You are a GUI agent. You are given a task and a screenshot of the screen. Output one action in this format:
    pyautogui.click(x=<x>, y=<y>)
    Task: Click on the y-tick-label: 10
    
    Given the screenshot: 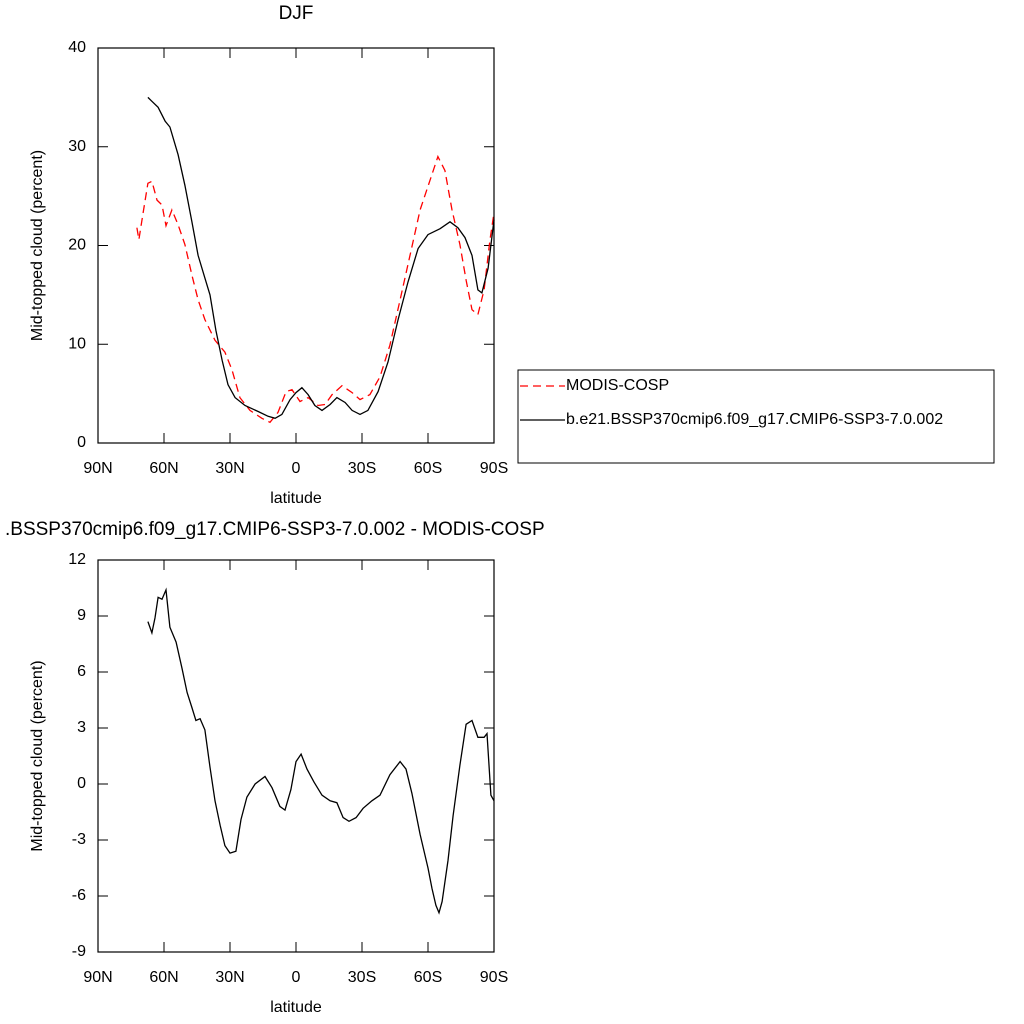 What is the action you would take?
    pyautogui.click(x=77, y=343)
    